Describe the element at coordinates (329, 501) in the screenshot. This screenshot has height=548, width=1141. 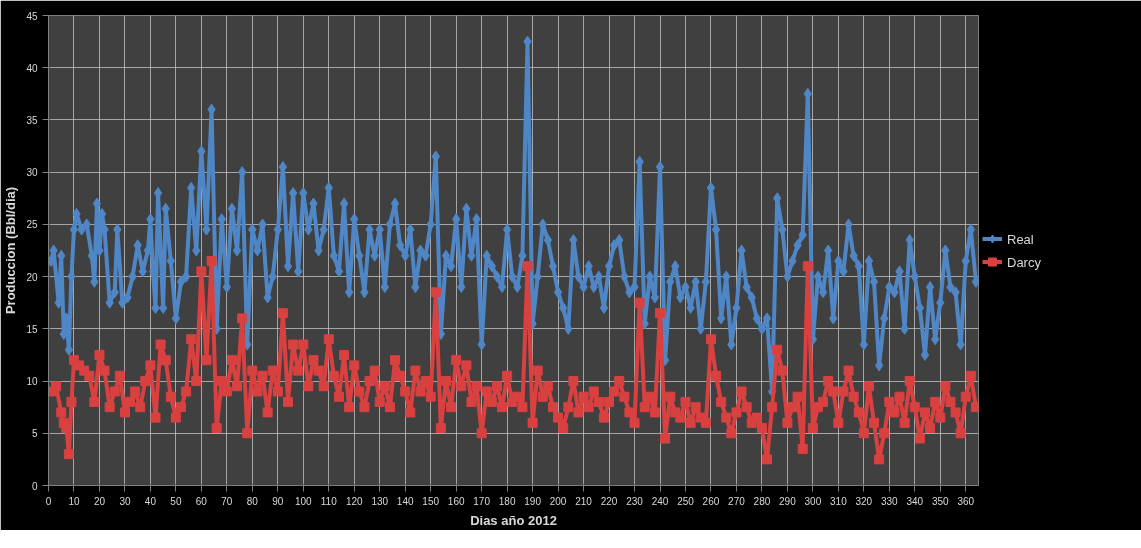
I see `x-tick-label: 110` at that location.